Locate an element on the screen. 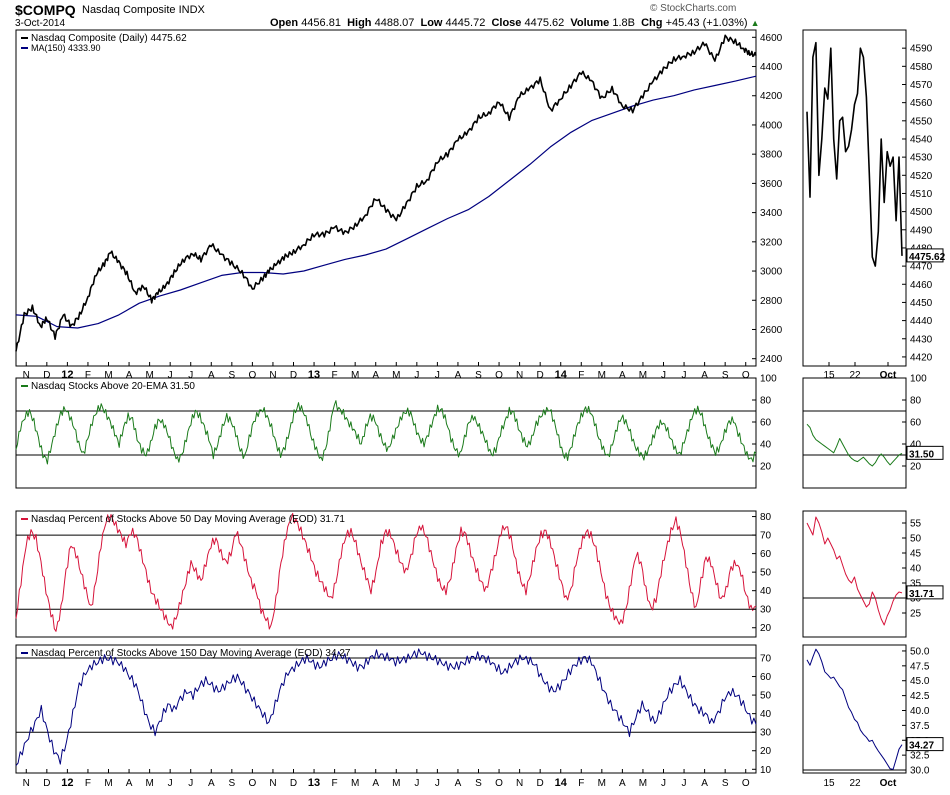 Image resolution: width=950 pixels, height=795 pixels. indicator-zoom-y-2-tick-label: 55 is located at coordinates (916, 524).